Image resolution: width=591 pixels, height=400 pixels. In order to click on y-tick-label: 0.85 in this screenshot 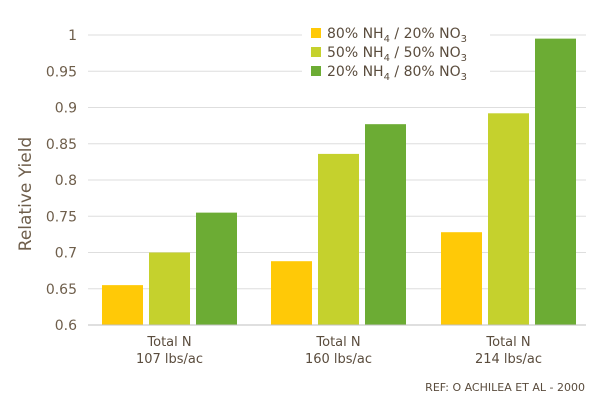, I will do `click(61, 145)`.